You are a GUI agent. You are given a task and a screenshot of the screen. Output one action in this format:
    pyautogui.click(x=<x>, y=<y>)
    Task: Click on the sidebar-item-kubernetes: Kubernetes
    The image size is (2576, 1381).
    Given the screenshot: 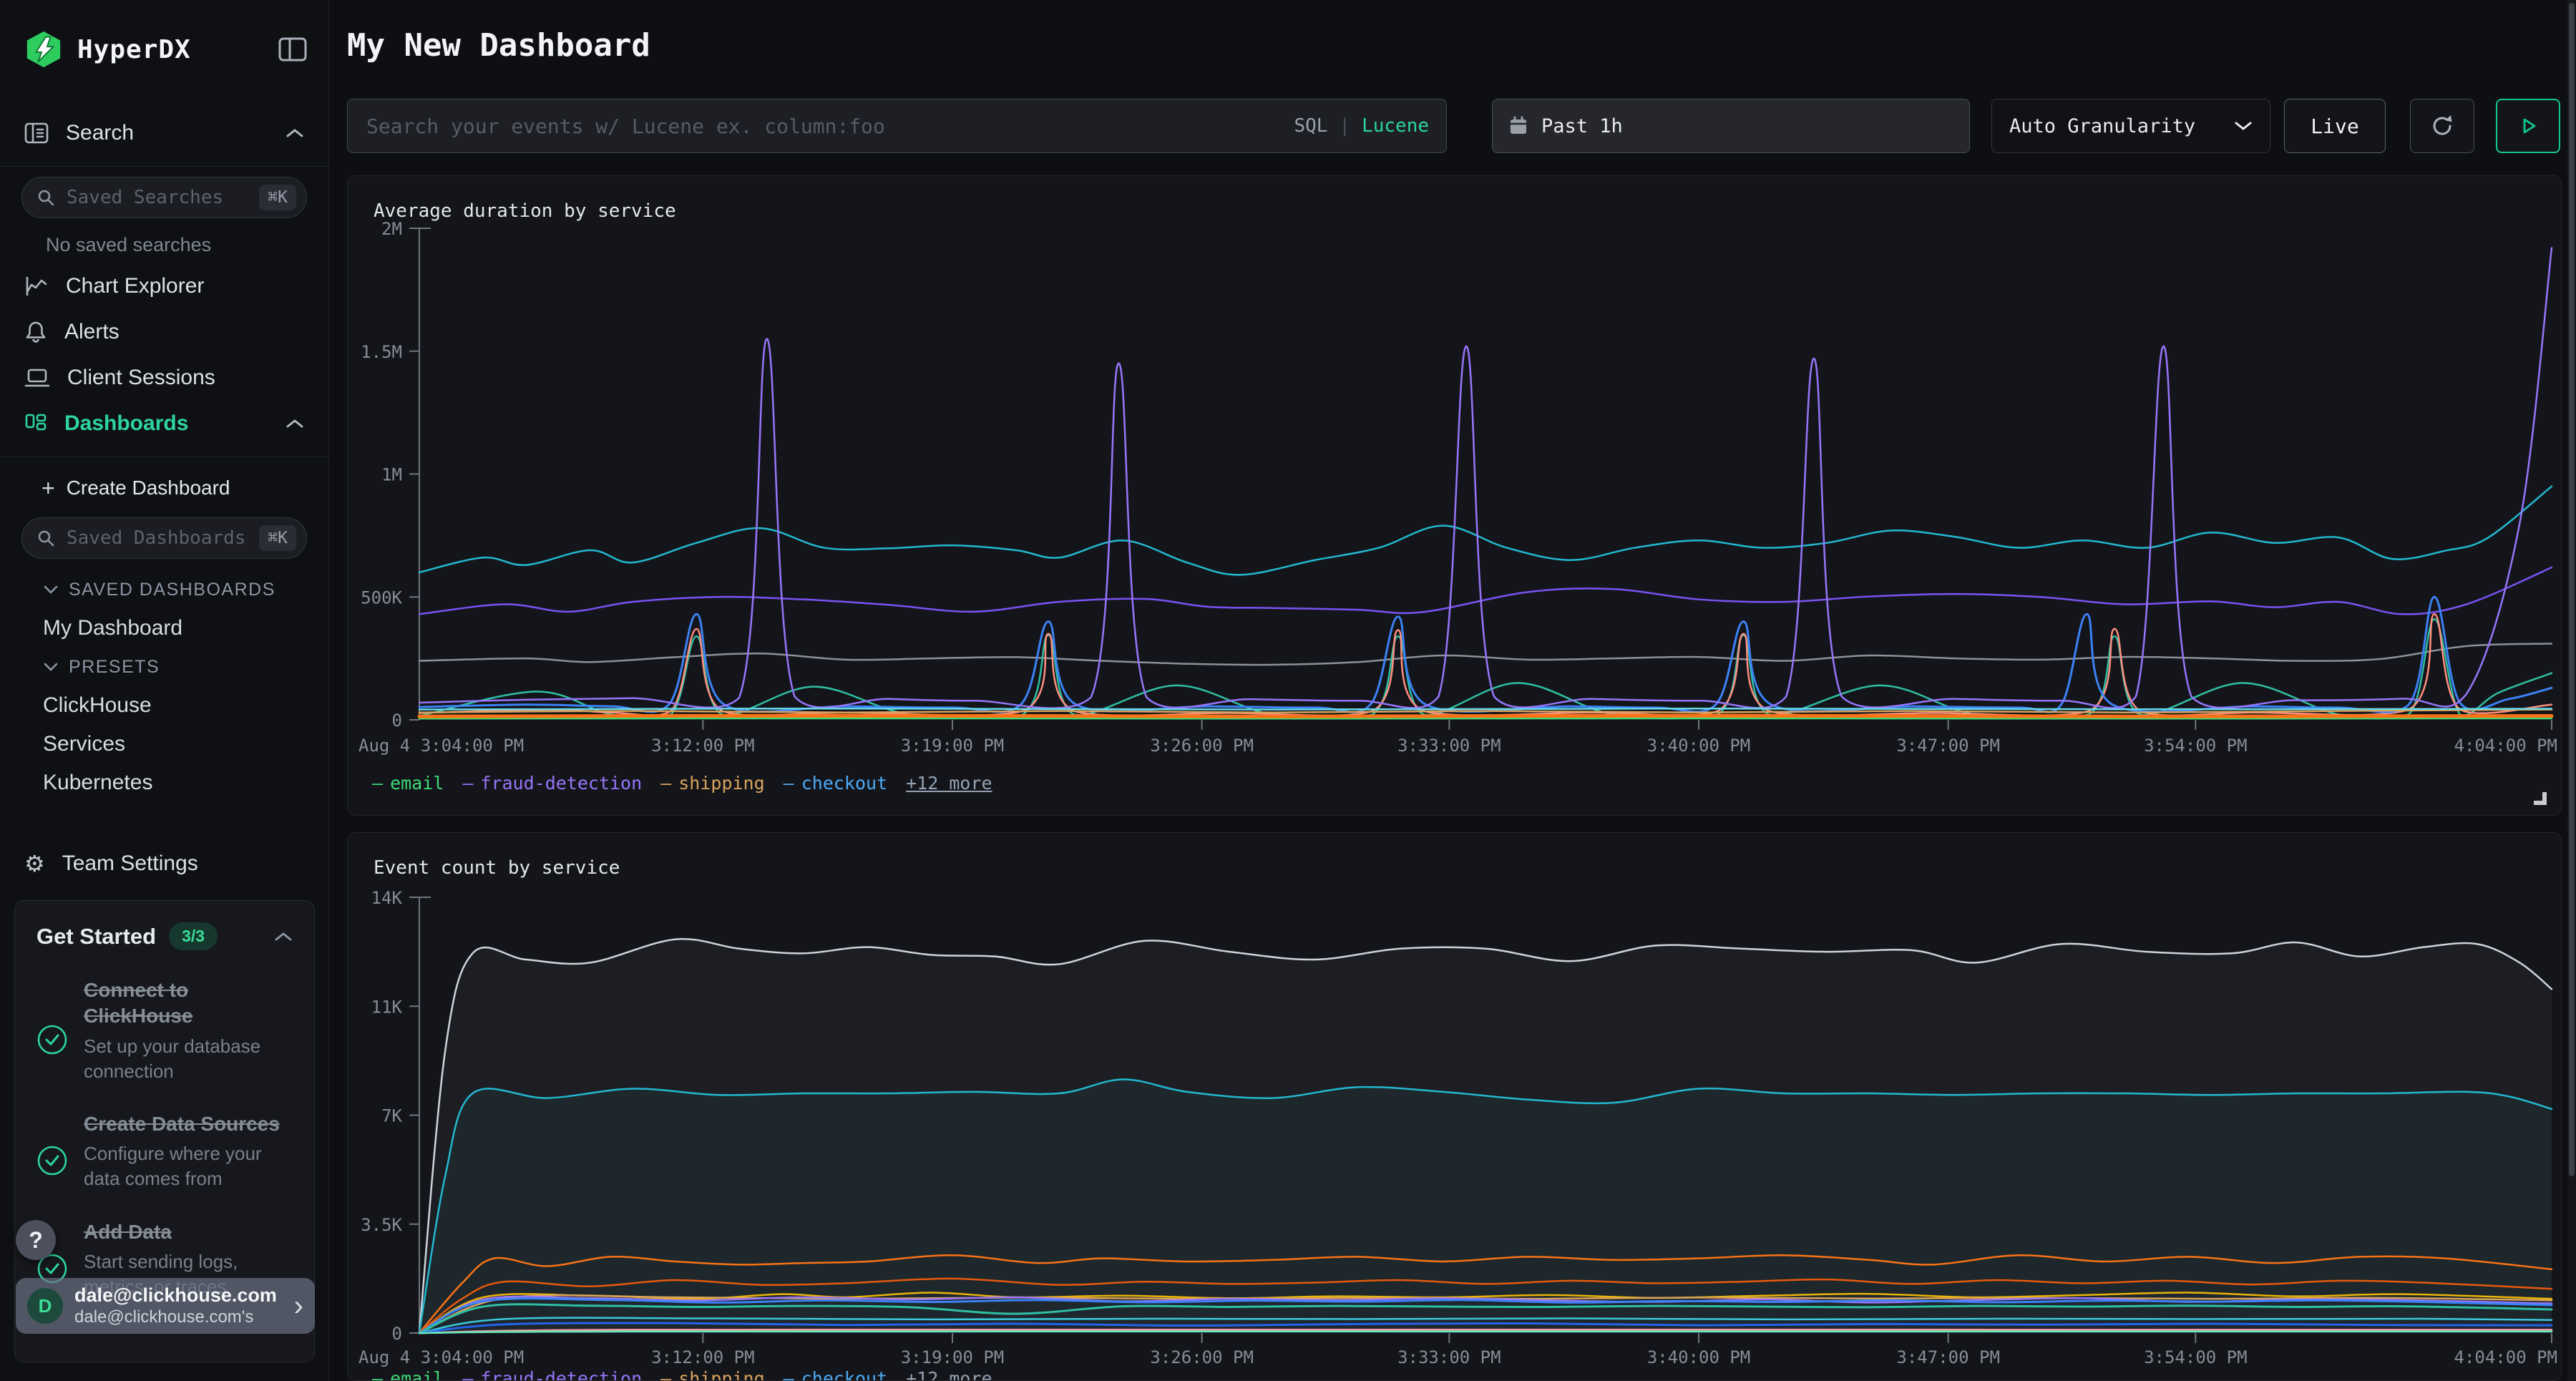 What is the action you would take?
    pyautogui.click(x=98, y=782)
    